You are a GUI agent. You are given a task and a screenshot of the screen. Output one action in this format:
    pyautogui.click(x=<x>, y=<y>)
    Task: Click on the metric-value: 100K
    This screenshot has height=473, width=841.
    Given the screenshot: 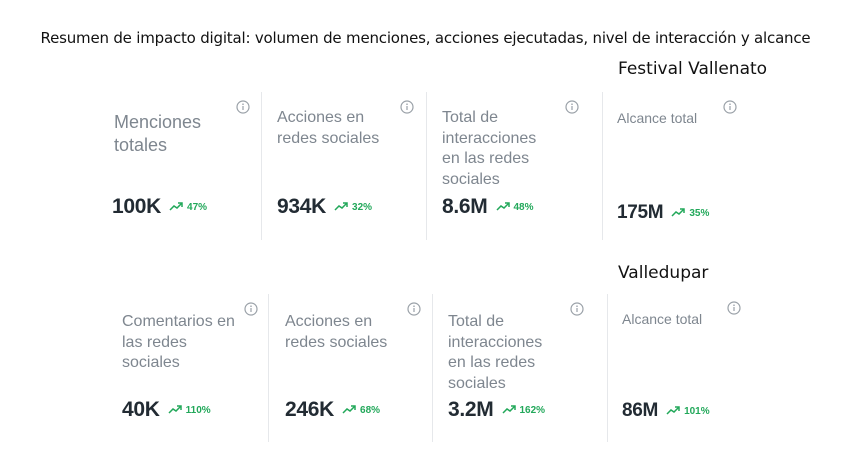 What is the action you would take?
    pyautogui.click(x=137, y=206)
    